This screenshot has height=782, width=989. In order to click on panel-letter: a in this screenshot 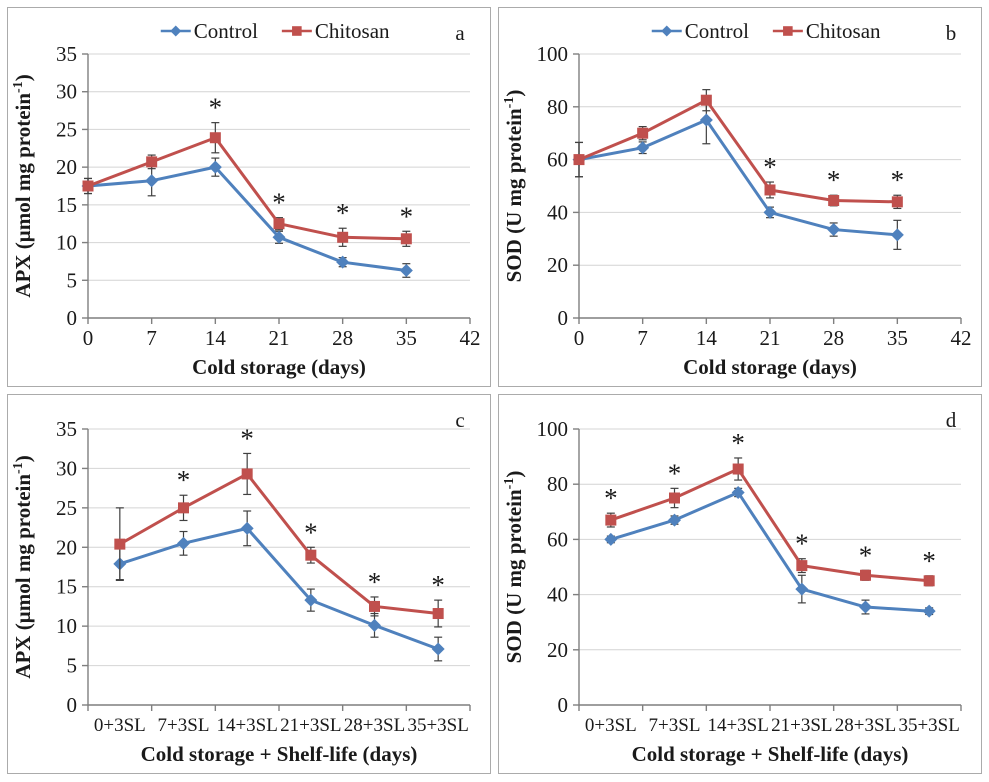, I will do `click(460, 33)`.